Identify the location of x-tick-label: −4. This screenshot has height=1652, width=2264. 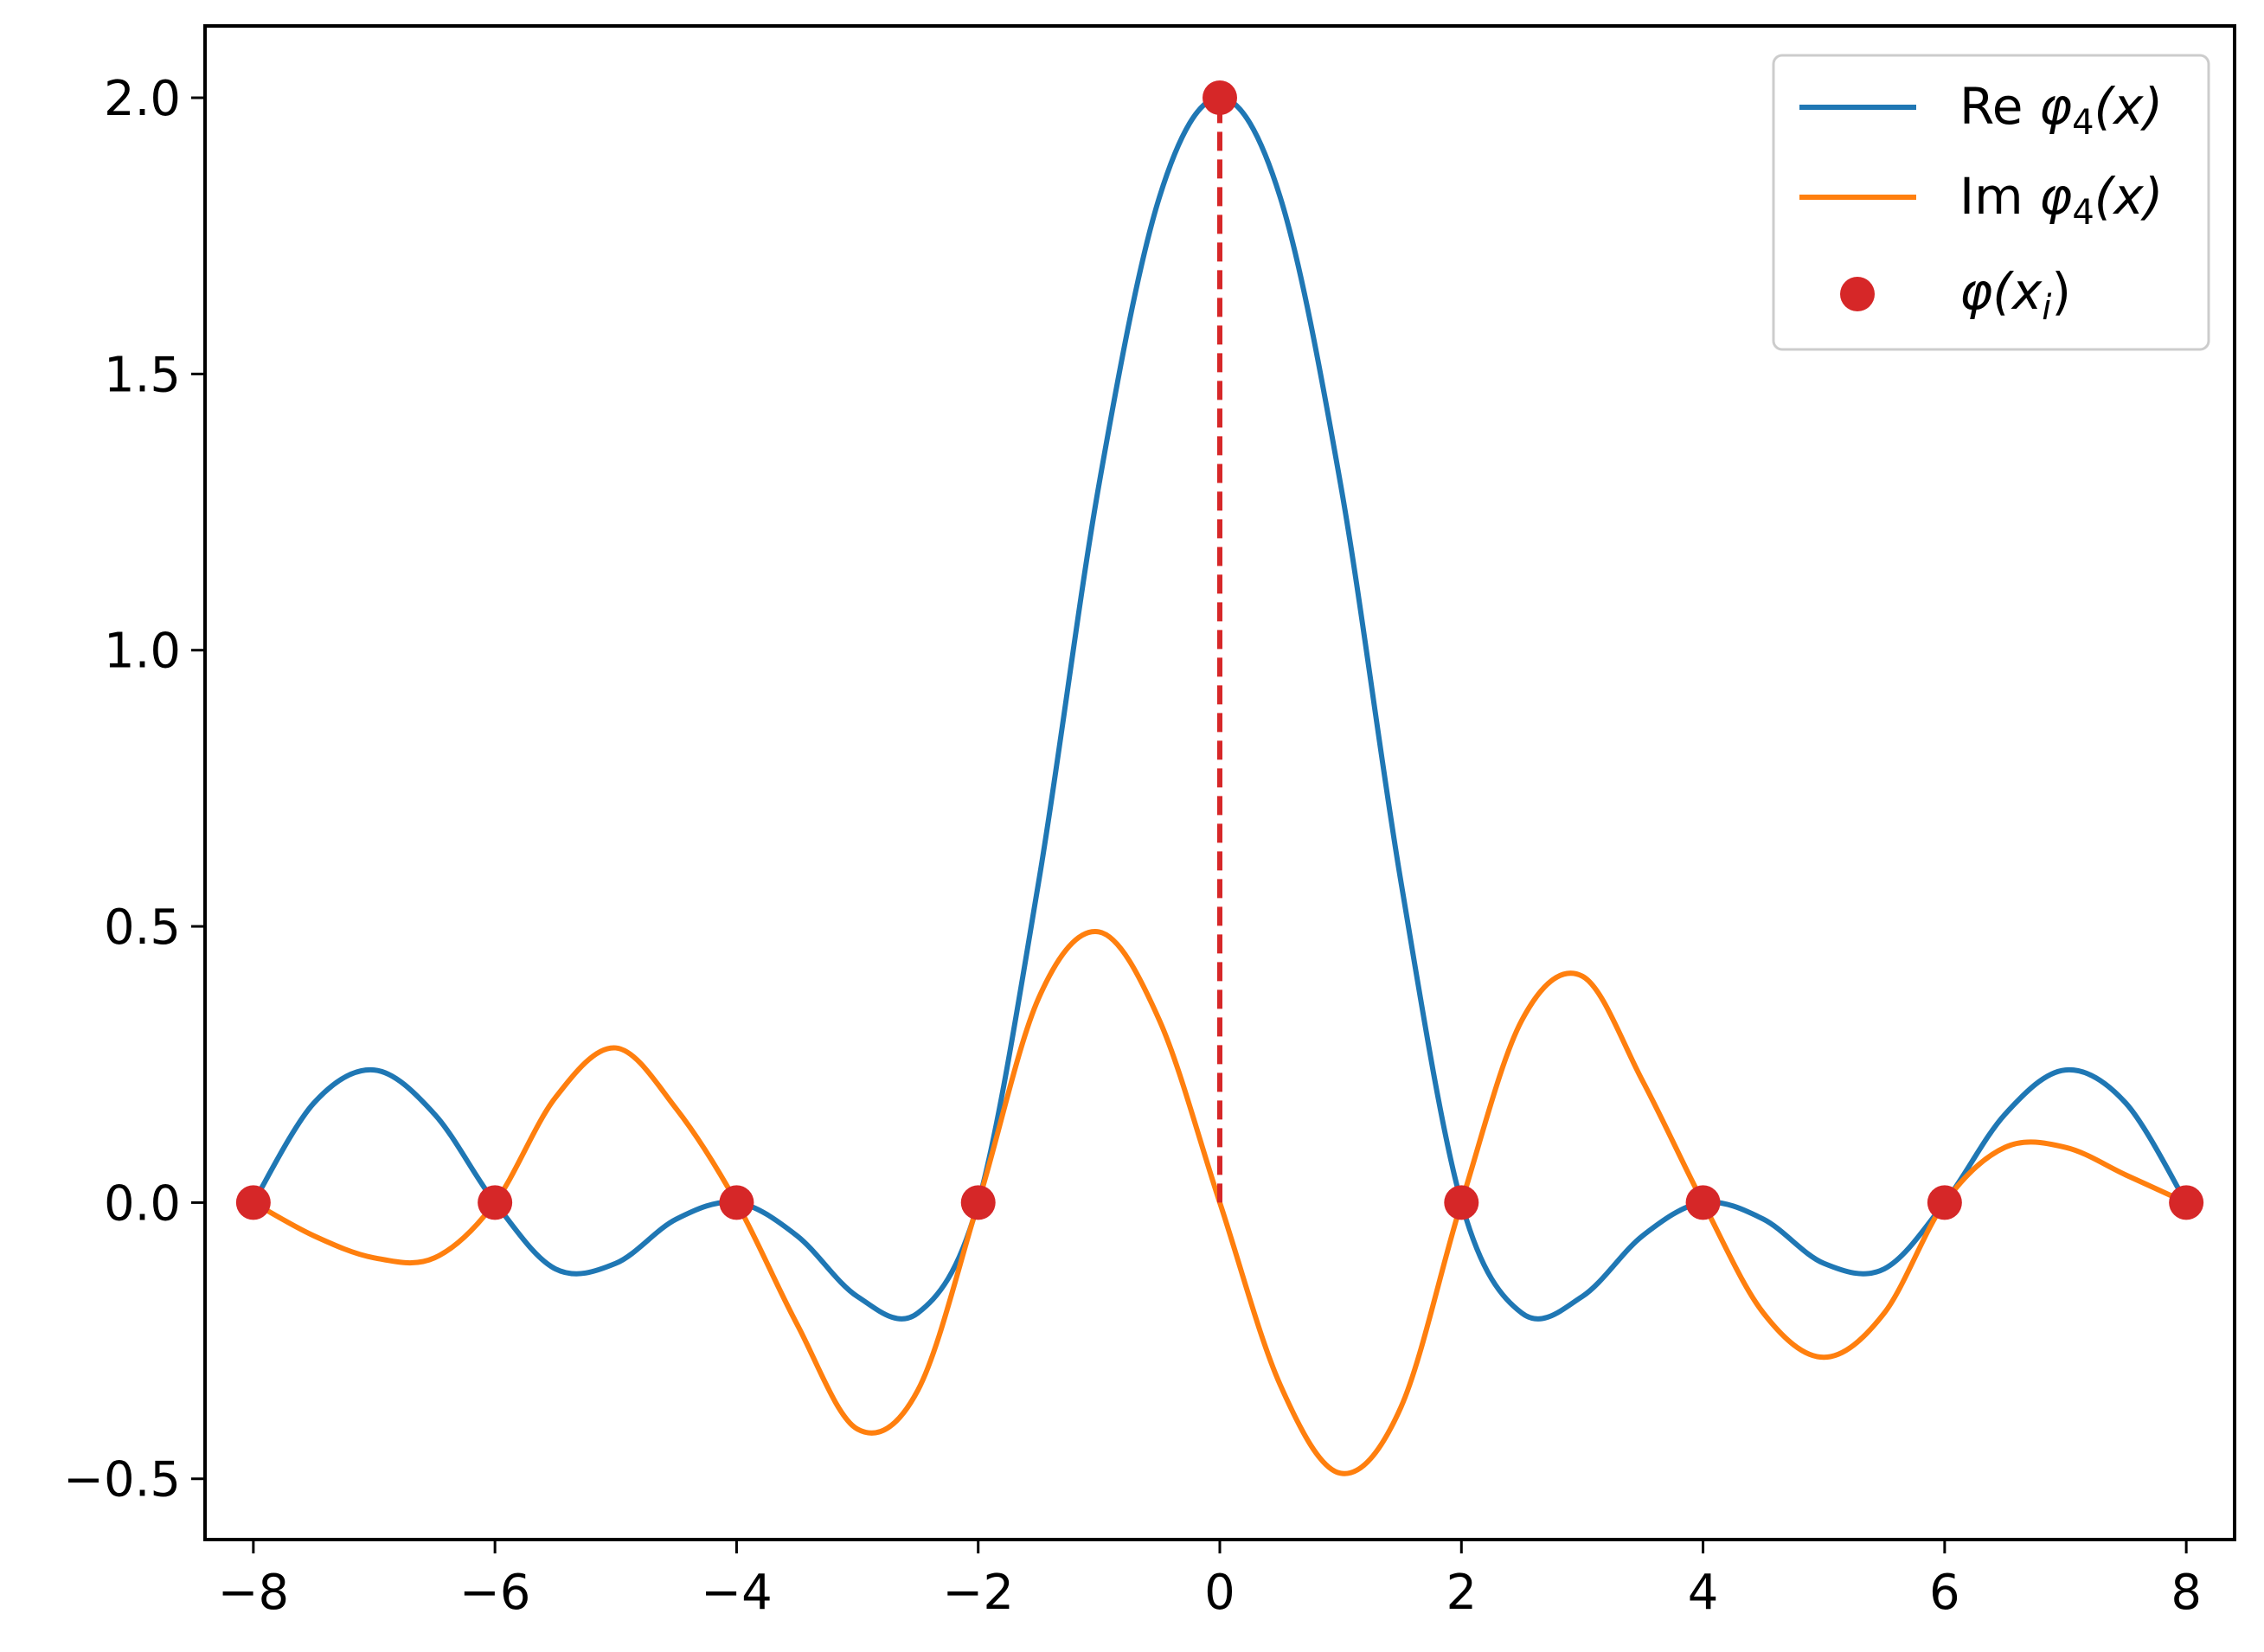
(737, 1593).